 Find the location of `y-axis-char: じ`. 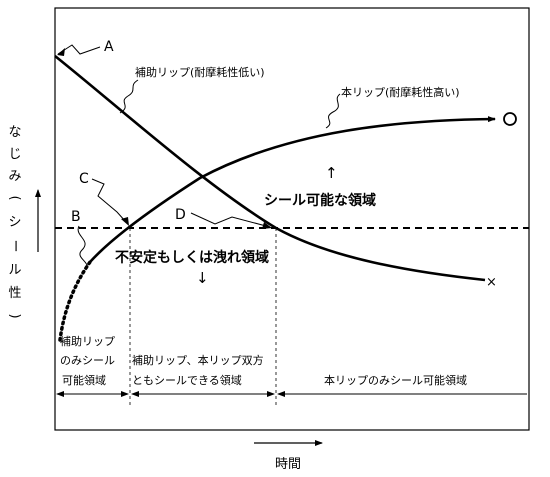

y-axis-char: じ is located at coordinates (14, 154).